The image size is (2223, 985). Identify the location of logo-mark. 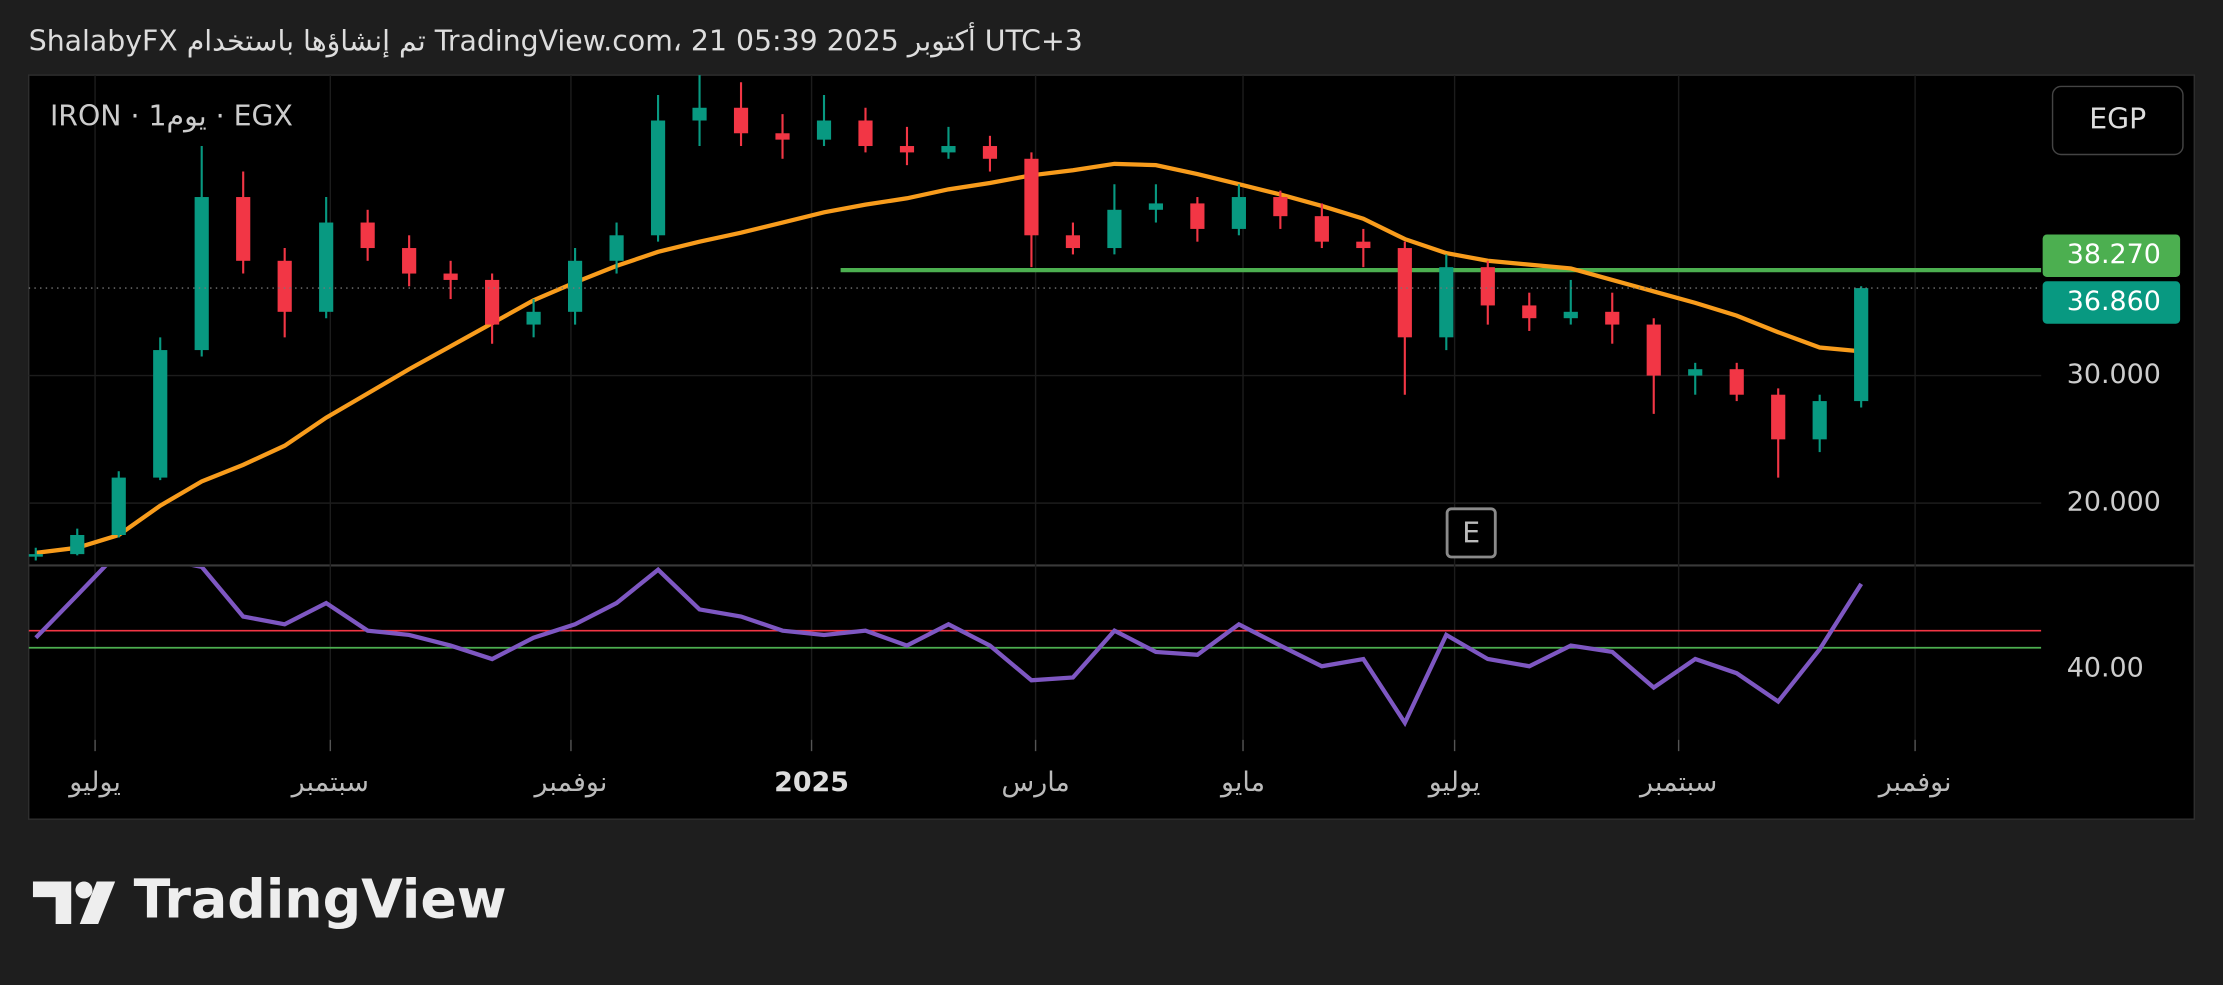
(52, 903).